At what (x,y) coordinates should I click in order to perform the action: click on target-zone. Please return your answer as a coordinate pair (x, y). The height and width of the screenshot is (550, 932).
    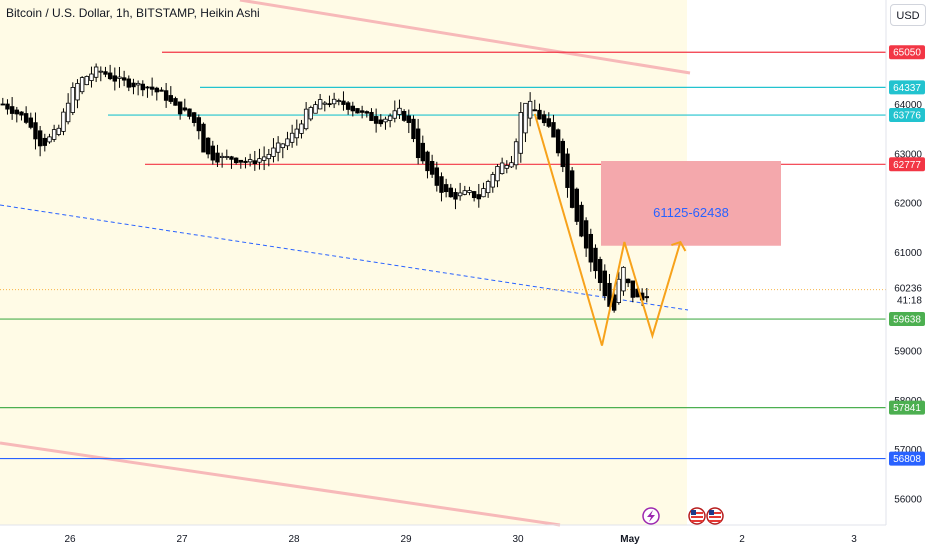
    Looking at the image, I should click on (691, 203).